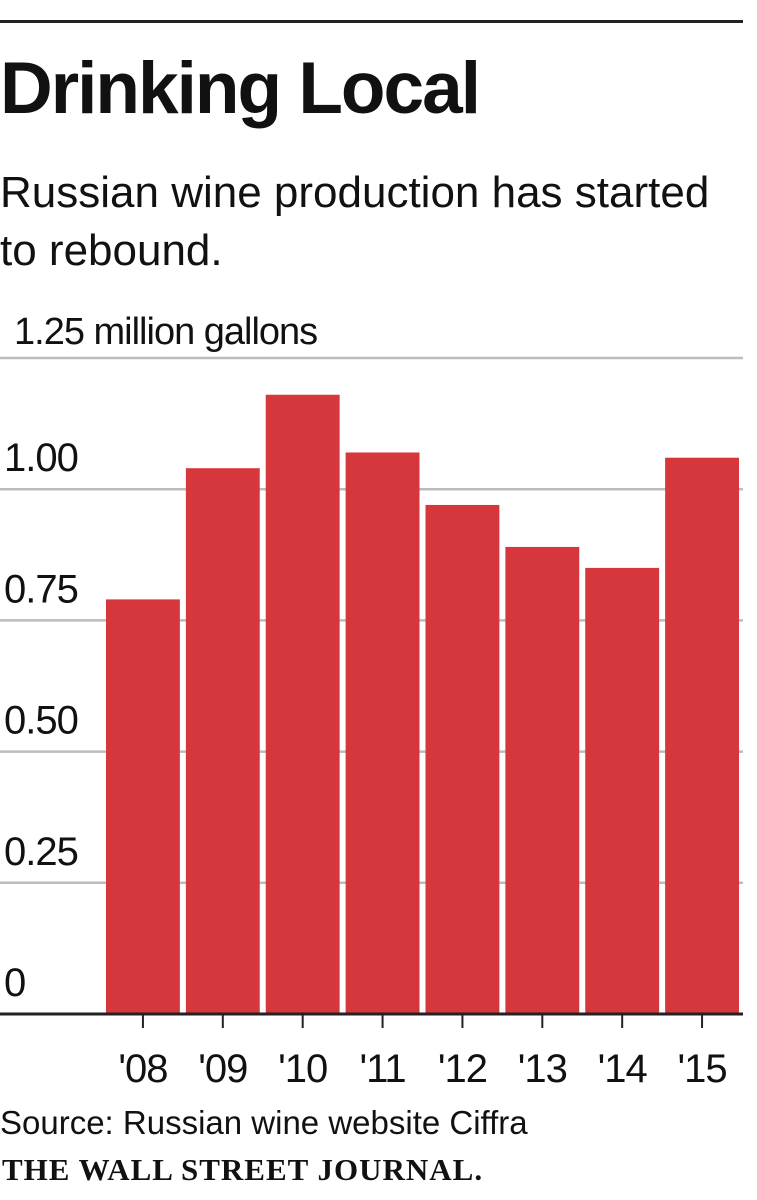 This screenshot has width=757, height=1200. Describe the element at coordinates (41, 589) in the screenshot. I see `y-tick-label: 0.75` at that location.